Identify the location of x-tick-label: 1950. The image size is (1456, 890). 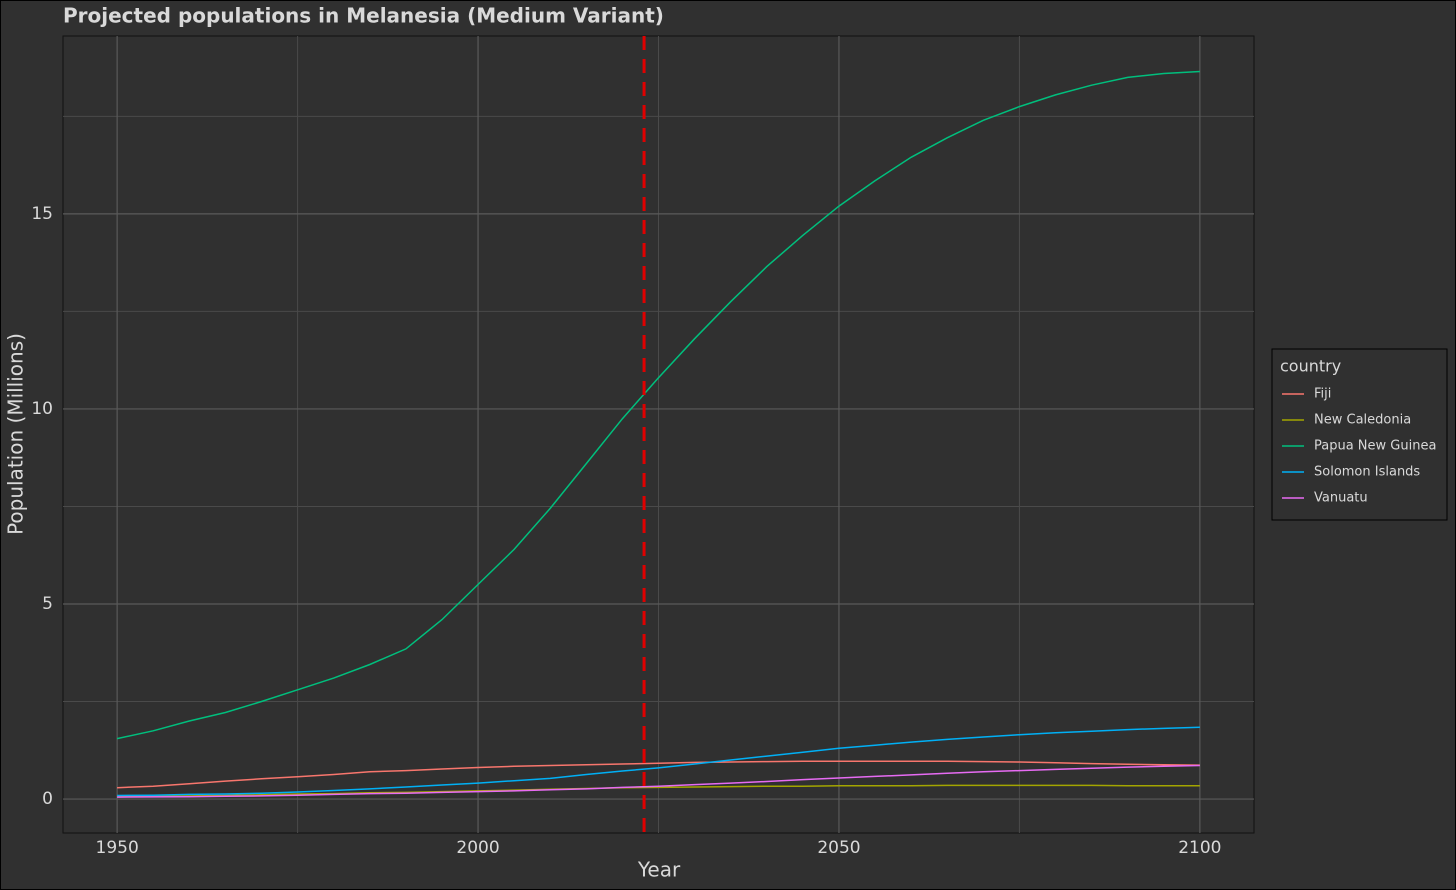
(117, 848).